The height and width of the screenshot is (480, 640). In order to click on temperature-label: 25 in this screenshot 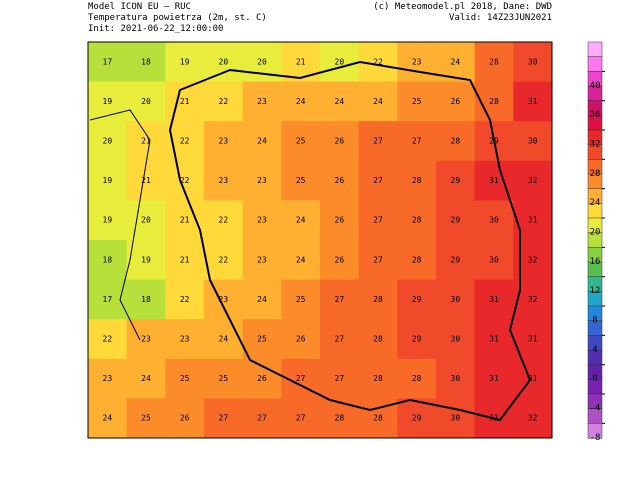, I will do `click(185, 378)`.